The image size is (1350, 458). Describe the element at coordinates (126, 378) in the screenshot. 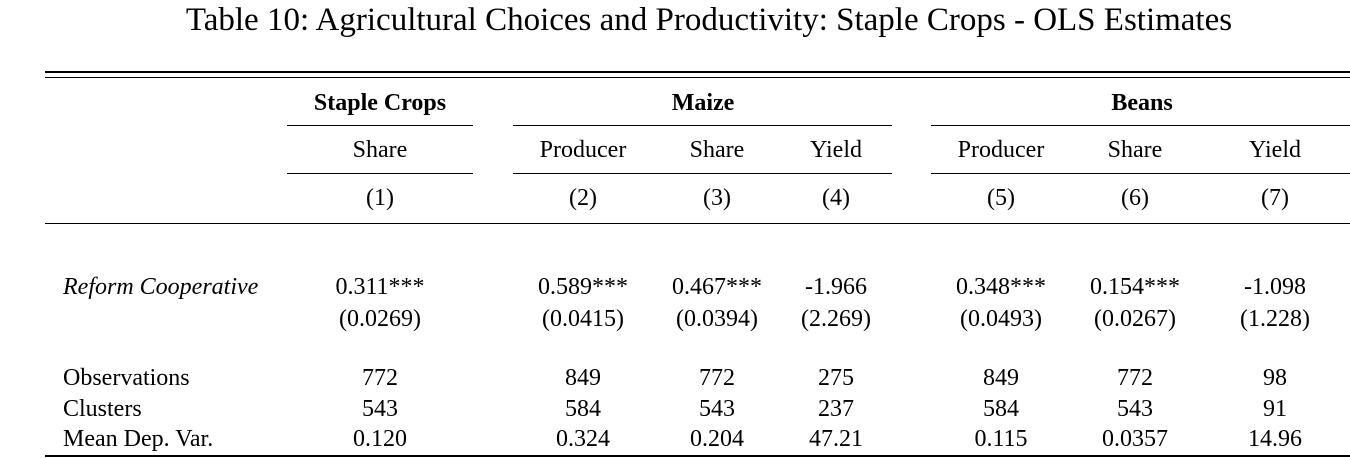

I see `row-label-observations: Observations` at that location.